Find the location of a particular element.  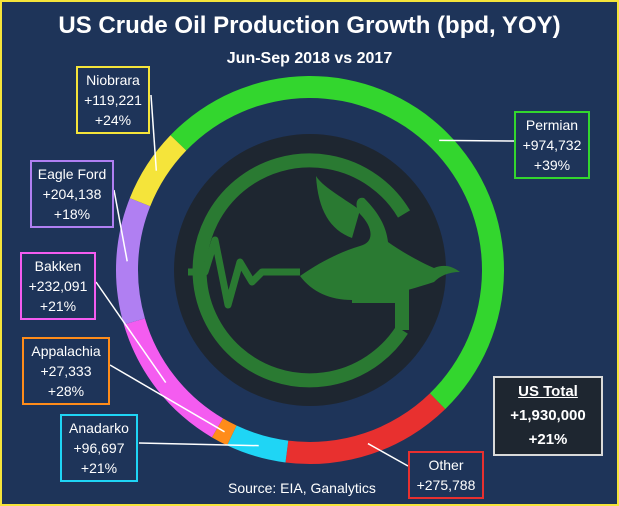

leader-line-permian is located at coordinates (477, 140).